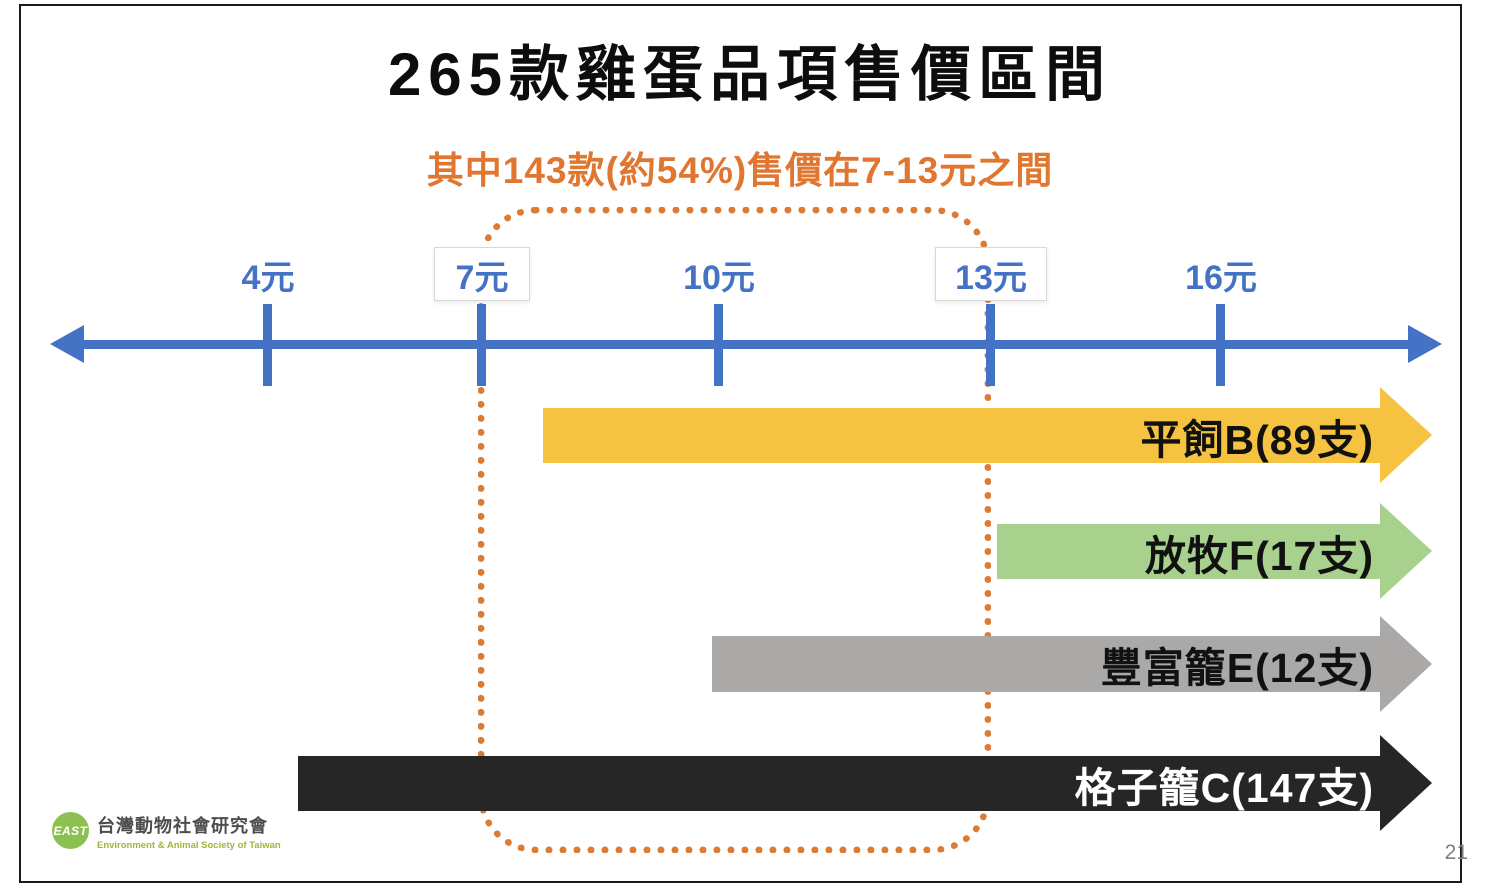 The height and width of the screenshot is (894, 1500). I want to click on range-arrow-freerange-f-head-icon, so click(1406, 551).